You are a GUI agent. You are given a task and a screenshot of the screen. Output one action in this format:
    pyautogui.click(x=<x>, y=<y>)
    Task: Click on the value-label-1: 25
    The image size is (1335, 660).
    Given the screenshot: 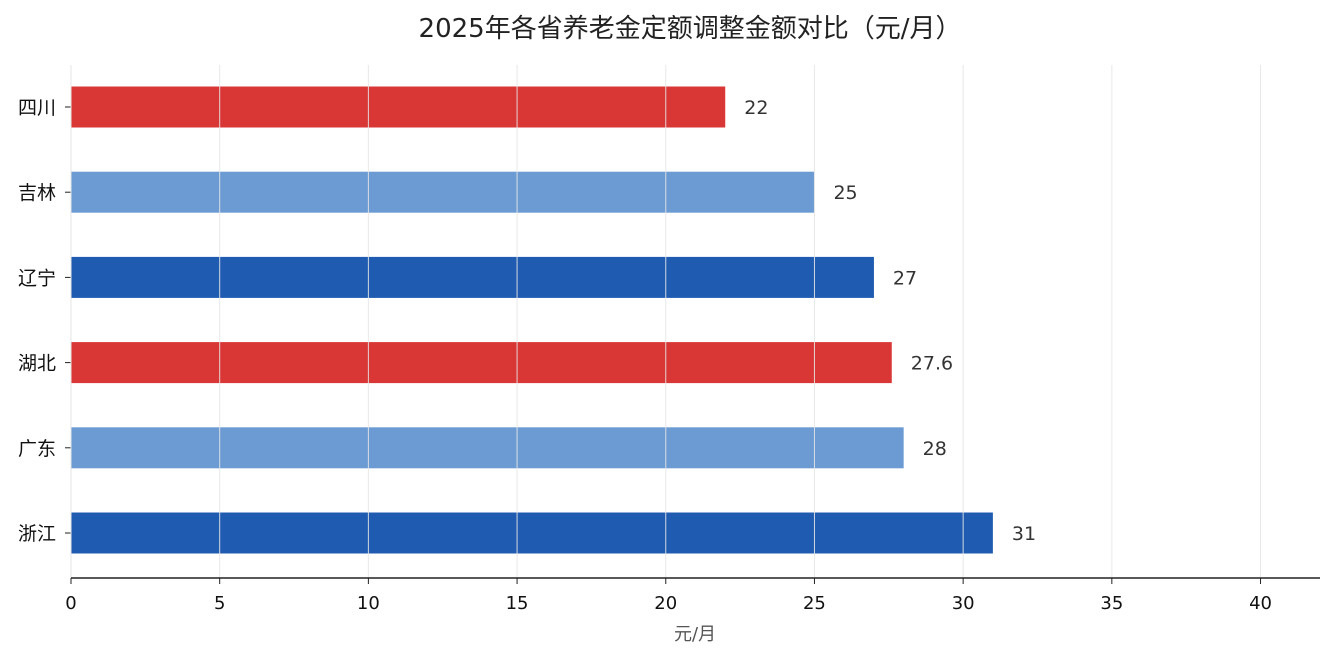 What is the action you would take?
    pyautogui.click(x=845, y=193)
    